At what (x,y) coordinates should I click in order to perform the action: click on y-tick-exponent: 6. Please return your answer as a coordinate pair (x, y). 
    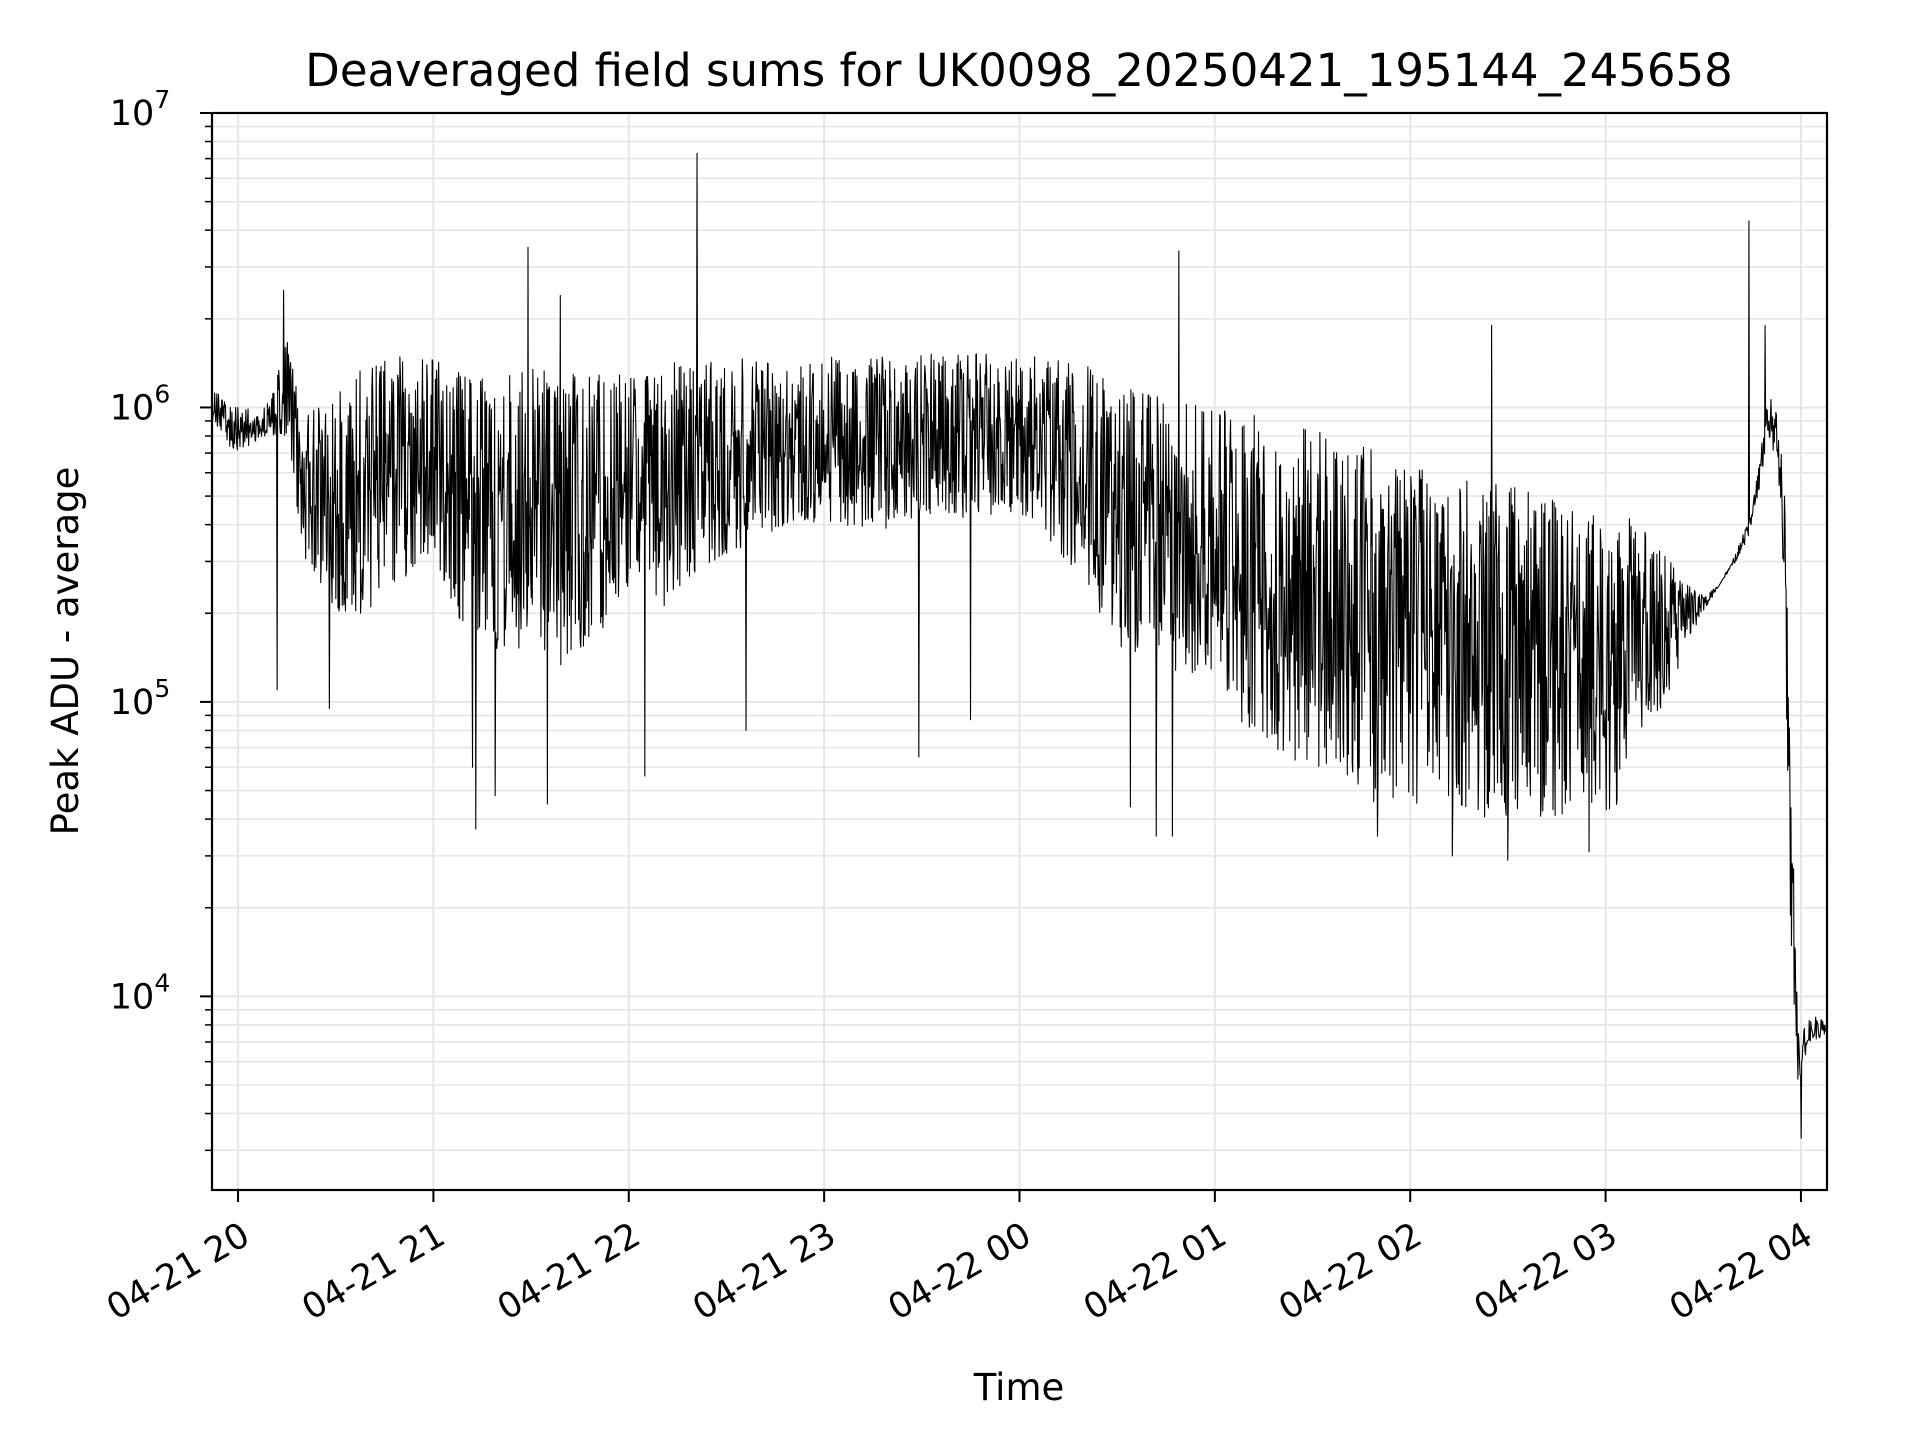
    Looking at the image, I should click on (162, 393).